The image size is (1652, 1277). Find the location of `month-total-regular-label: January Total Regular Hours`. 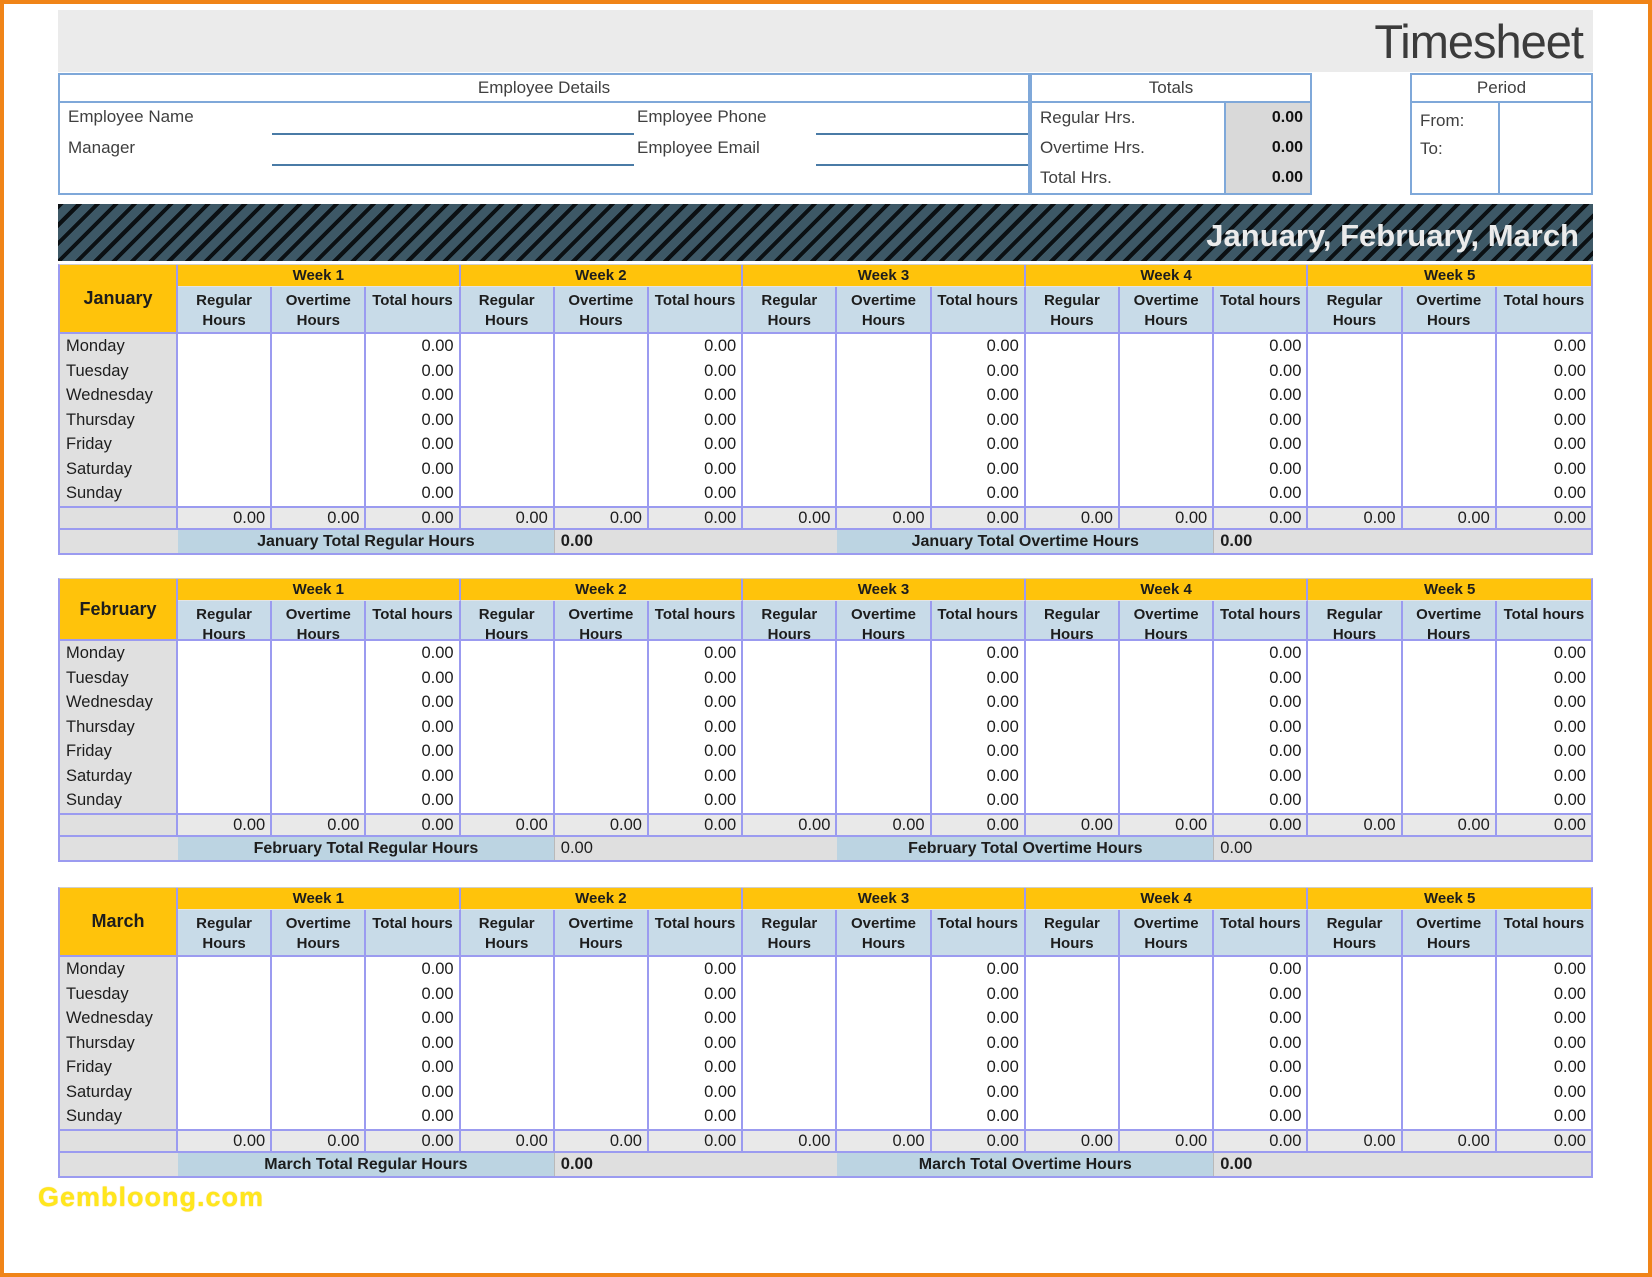

month-total-regular-label: January Total Regular Hours is located at coordinates (366, 541).